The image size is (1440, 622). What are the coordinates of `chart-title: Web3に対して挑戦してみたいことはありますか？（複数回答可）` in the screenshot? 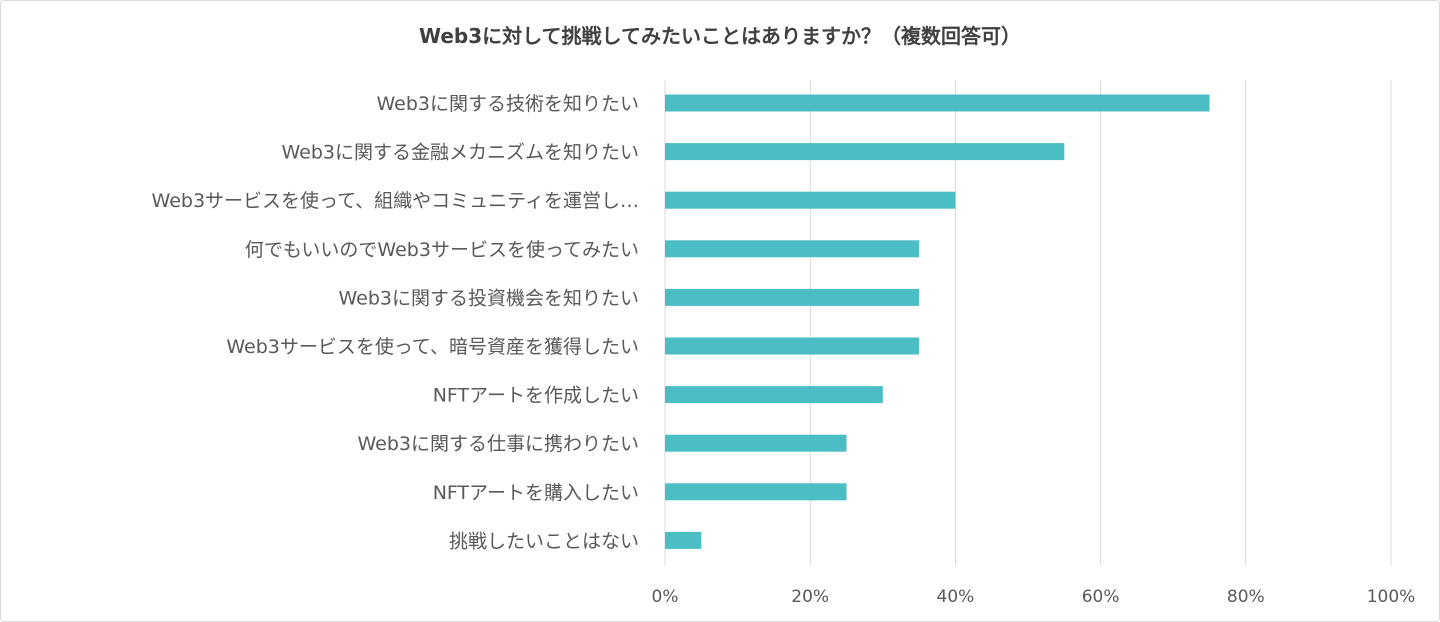 It's located at (720, 36).